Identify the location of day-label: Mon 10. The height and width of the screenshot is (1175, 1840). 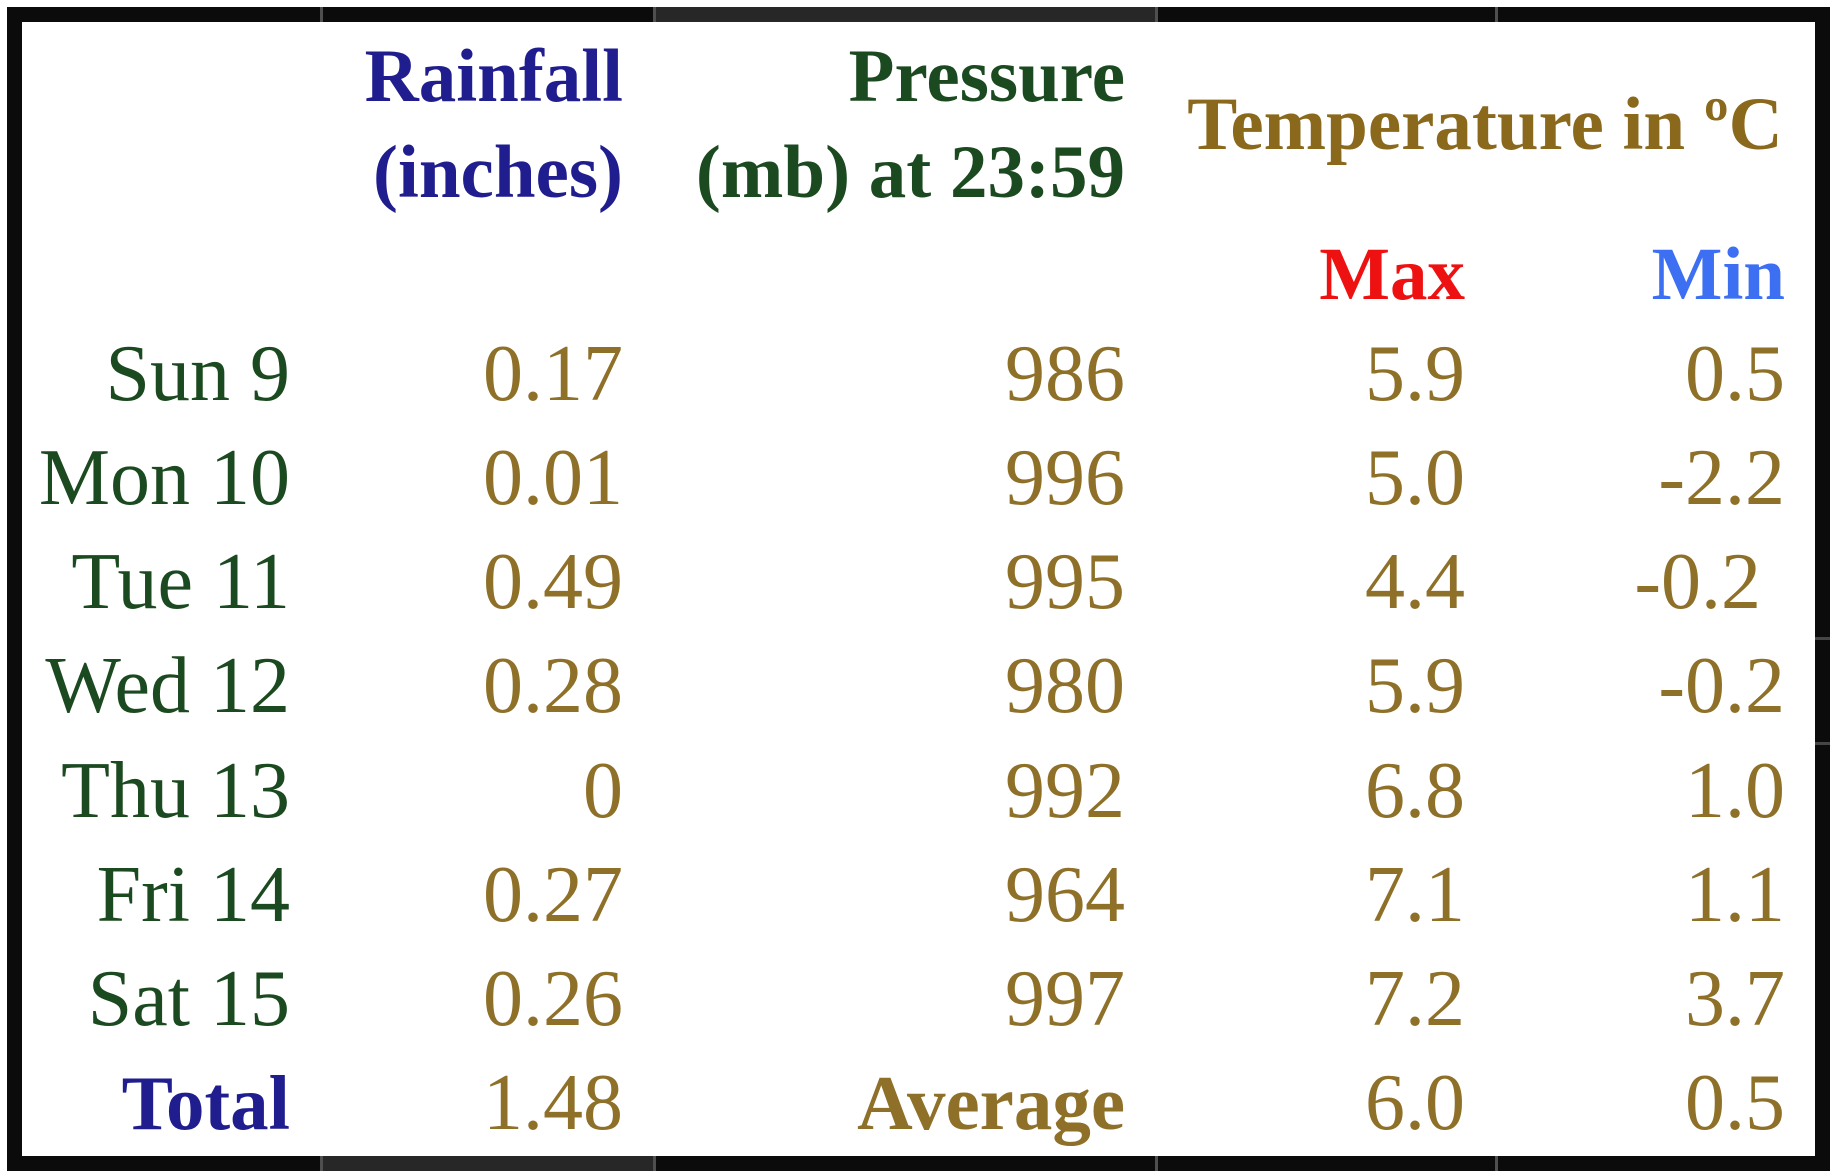
(164, 477).